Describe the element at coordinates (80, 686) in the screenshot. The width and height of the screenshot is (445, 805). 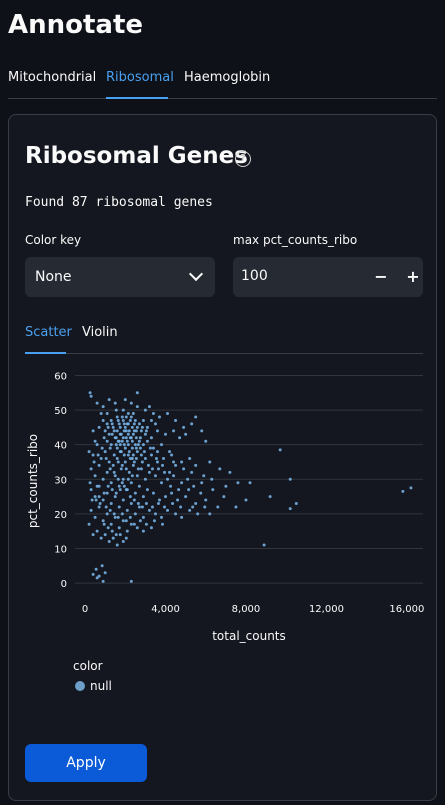
I see `legend-swatch` at that location.